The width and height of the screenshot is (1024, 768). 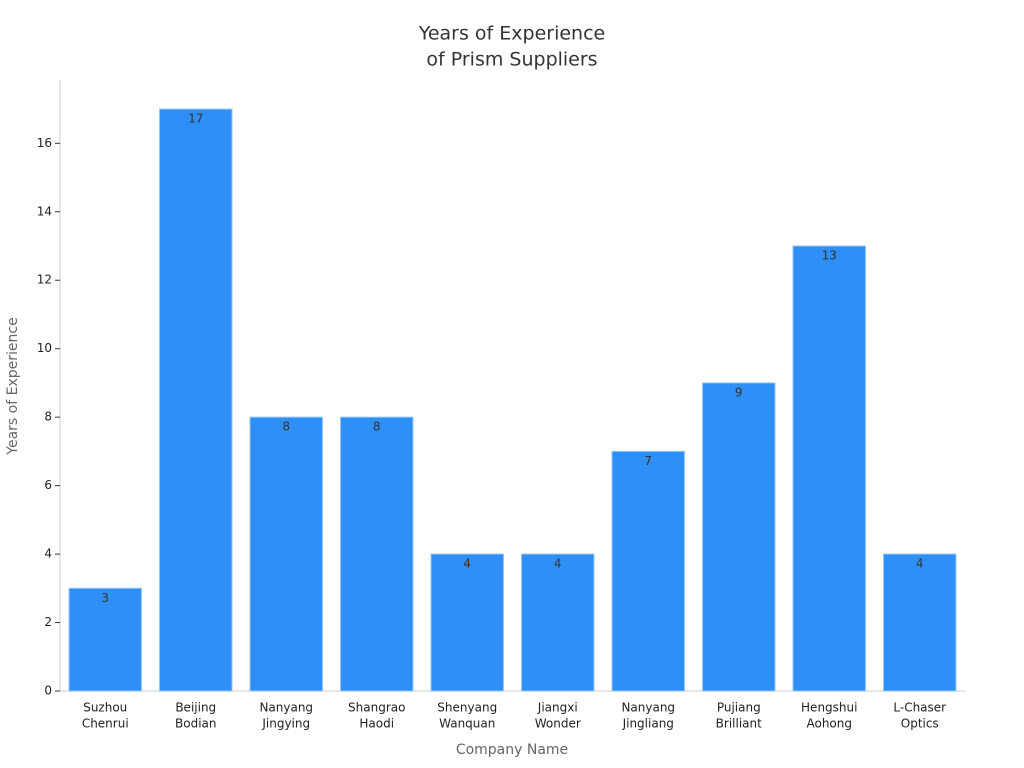 I want to click on x-tick-label: Jiangxi, so click(x=557, y=708).